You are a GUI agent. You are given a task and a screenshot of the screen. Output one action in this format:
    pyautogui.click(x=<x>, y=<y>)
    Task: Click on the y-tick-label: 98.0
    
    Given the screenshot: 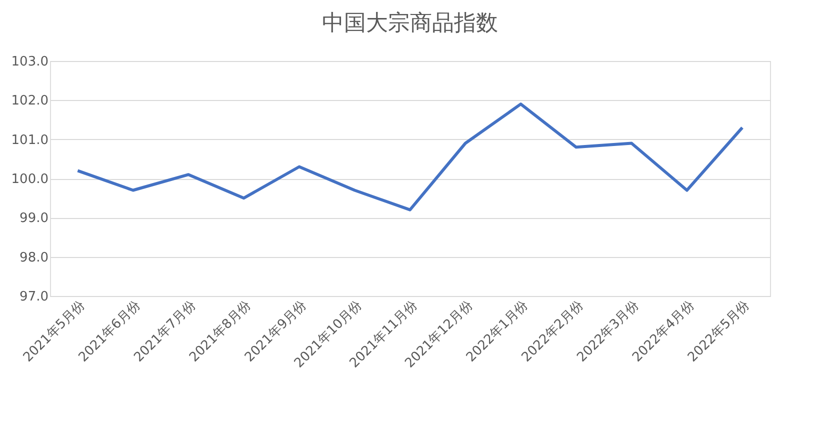 What is the action you would take?
    pyautogui.click(x=34, y=258)
    